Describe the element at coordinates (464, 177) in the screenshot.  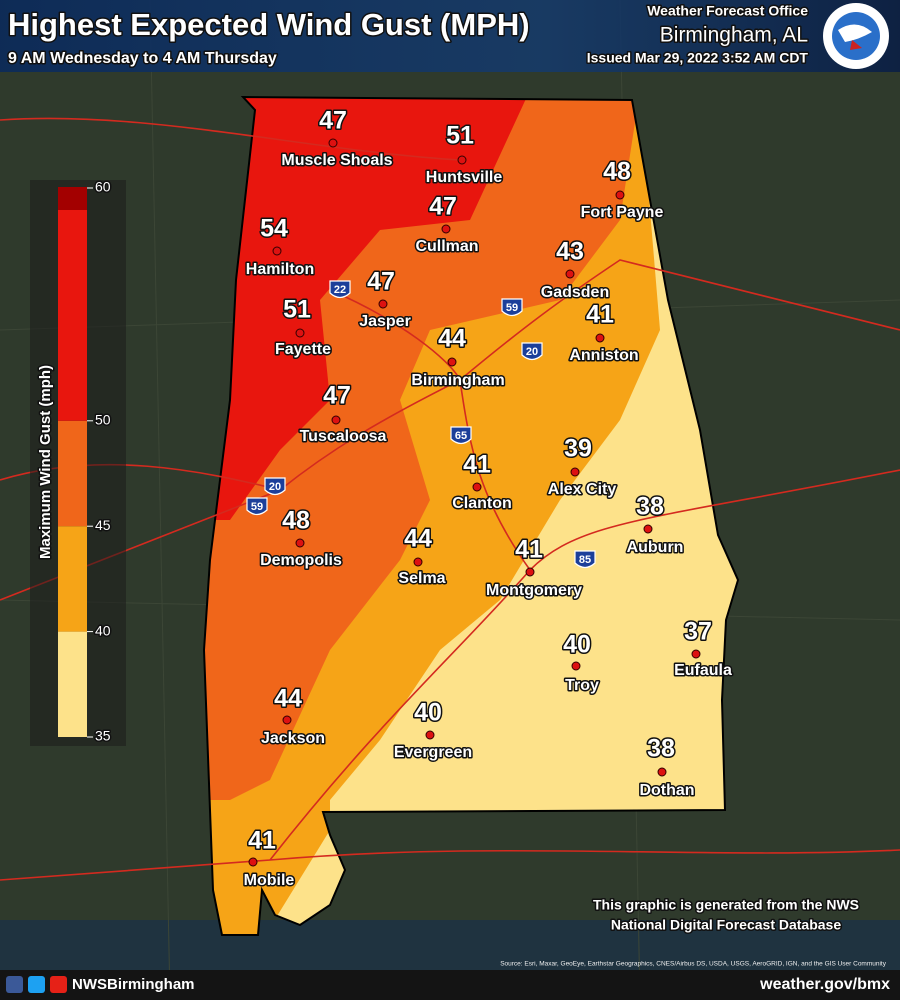
I see `city-name: Huntsville` at that location.